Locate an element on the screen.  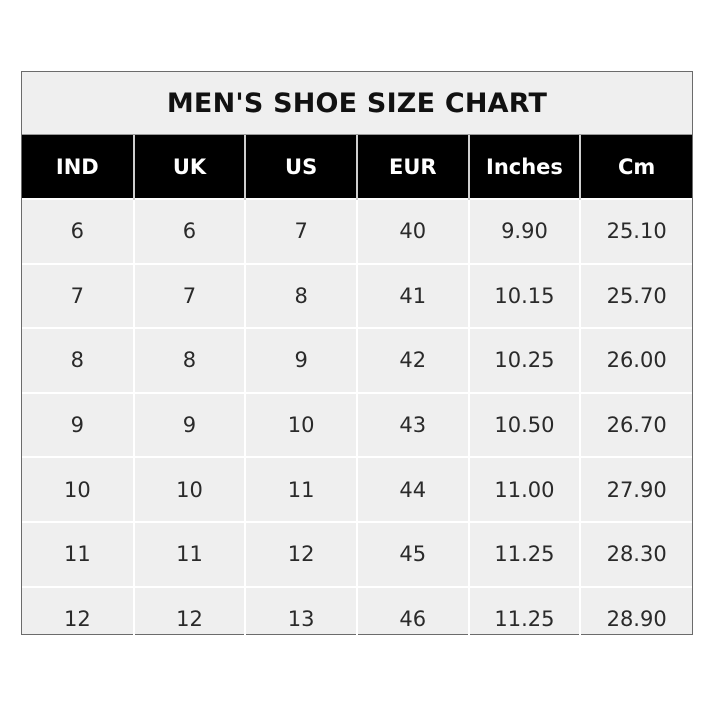
column-header-eur: EUR is located at coordinates (412, 167).